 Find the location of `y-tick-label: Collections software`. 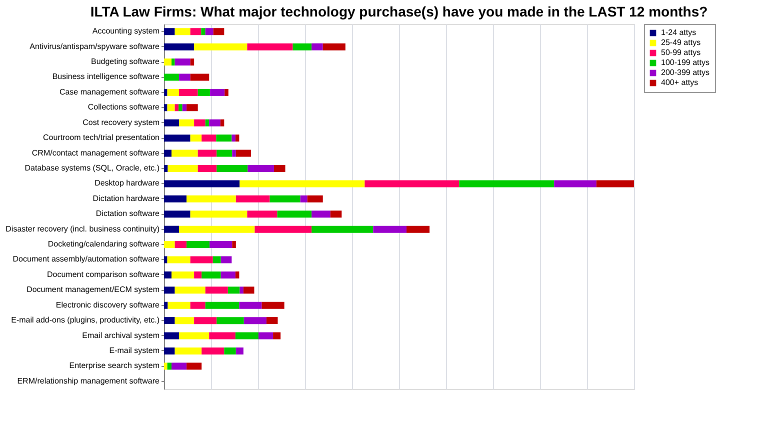

y-tick-label: Collections software is located at coordinates (124, 107).